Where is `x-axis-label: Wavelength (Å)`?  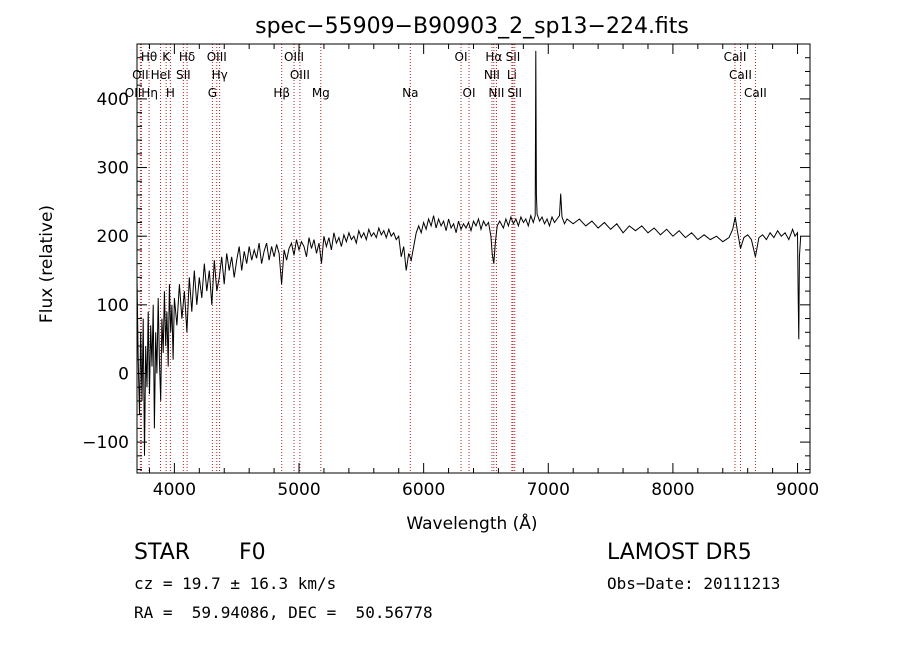 x-axis-label: Wavelength (Å) is located at coordinates (471, 523).